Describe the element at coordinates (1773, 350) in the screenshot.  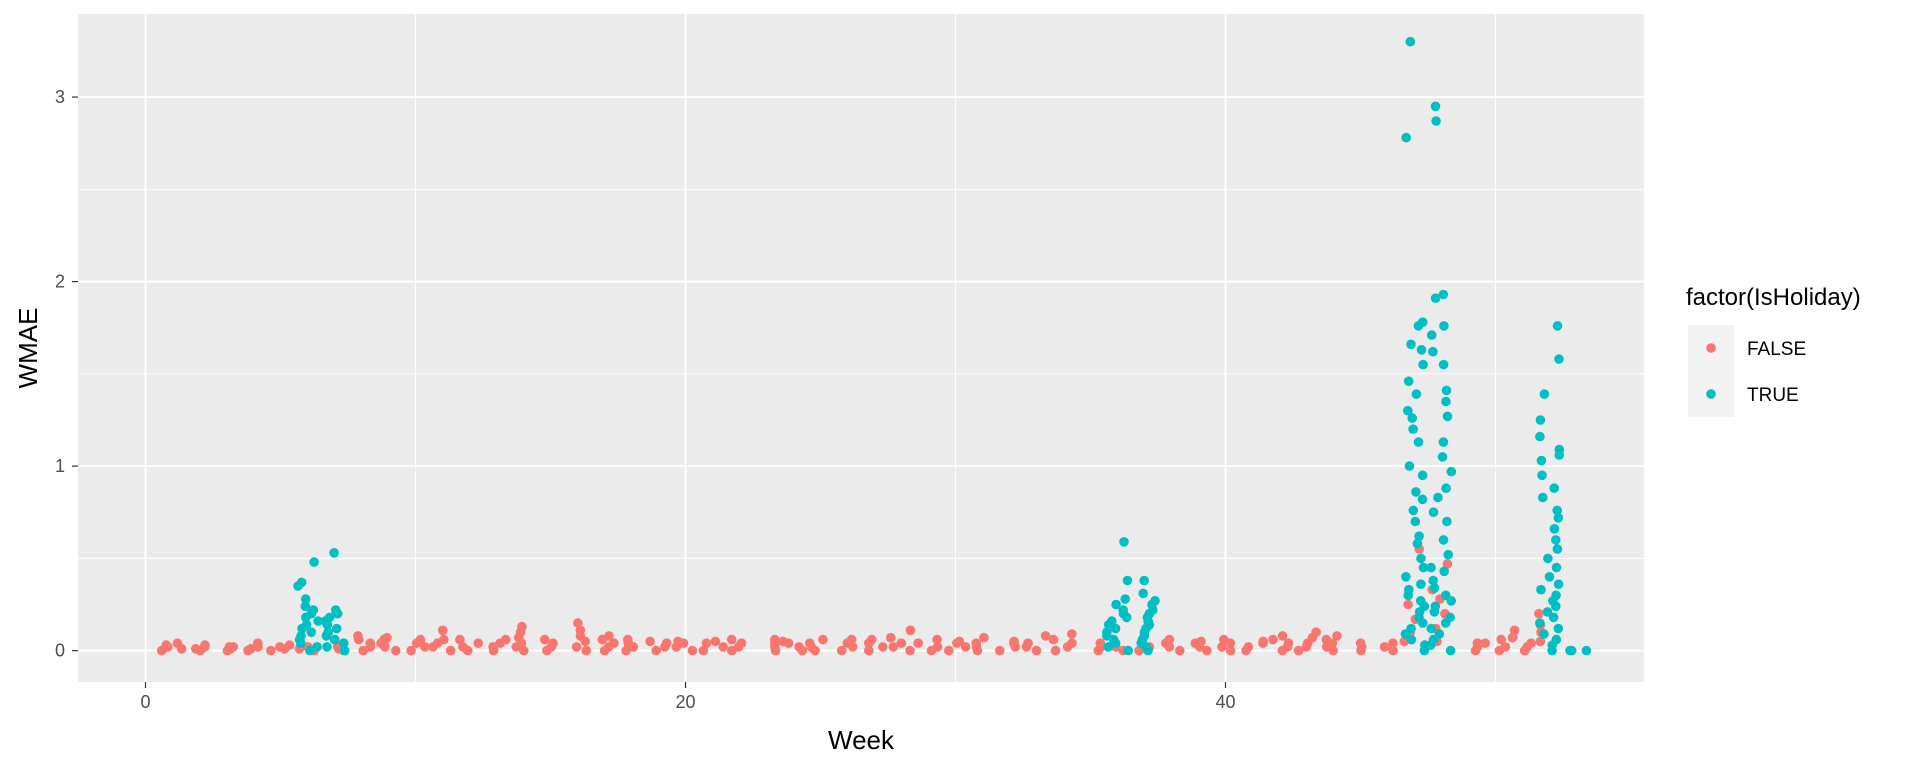
I see `legend: factor(IsHoliday) FALSE TRUE` at that location.